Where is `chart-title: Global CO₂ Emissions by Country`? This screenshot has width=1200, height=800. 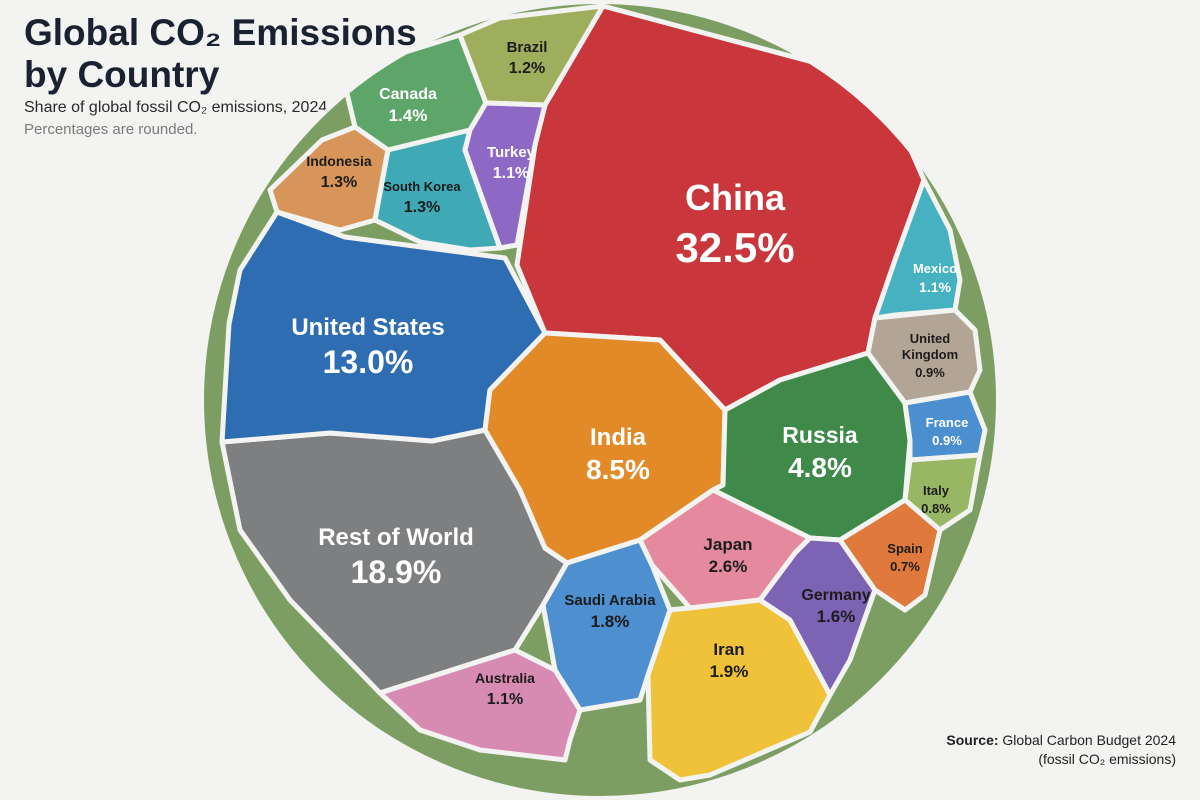
chart-title: Global CO₂ Emissions by Country is located at coordinates (220, 54).